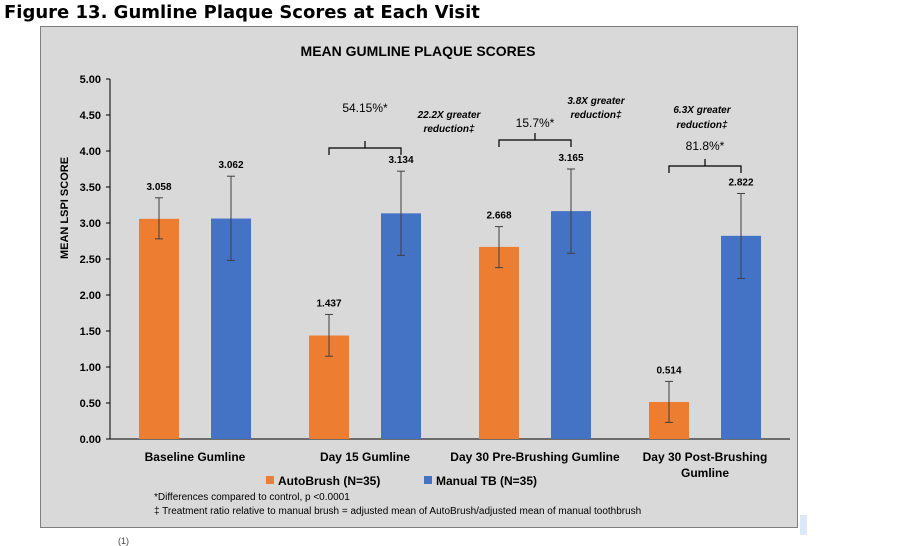  Describe the element at coordinates (90, 80) in the screenshot. I see `y-tick-label: 5.00` at that location.